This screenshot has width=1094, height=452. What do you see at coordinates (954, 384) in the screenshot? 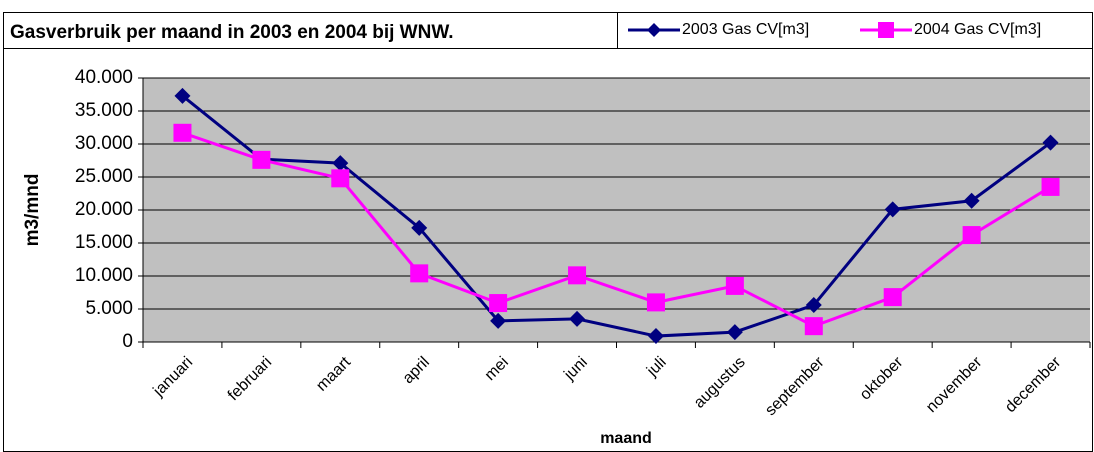
I see `x-tick-label: november` at bounding box center [954, 384].